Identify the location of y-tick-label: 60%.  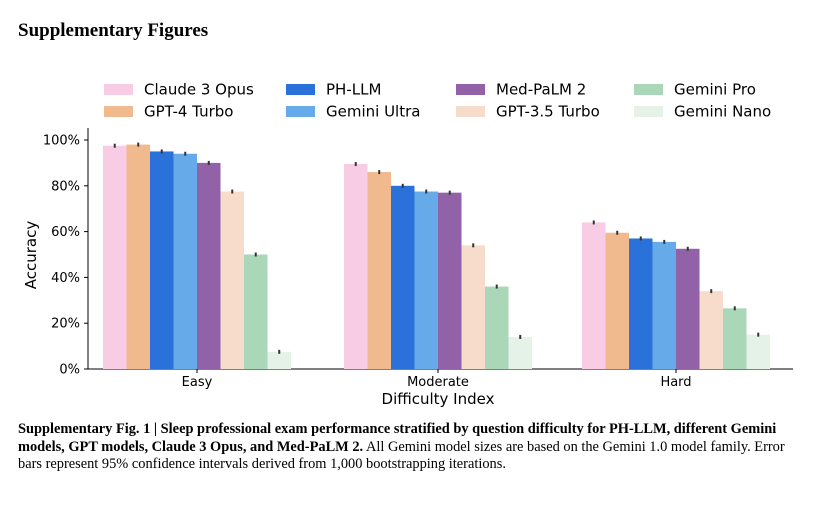
(65, 232).